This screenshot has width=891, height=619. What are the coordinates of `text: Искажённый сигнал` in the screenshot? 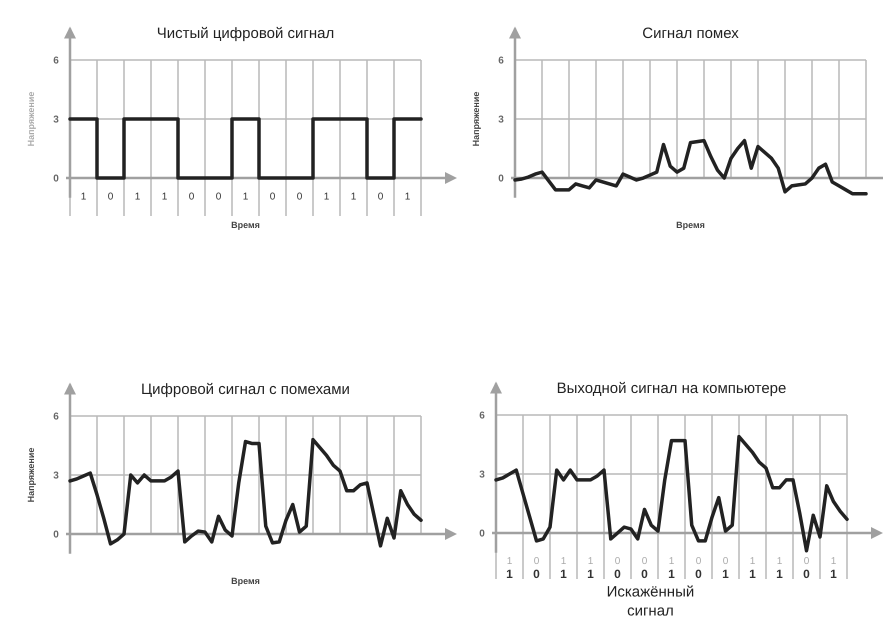 It's located at (650, 601).